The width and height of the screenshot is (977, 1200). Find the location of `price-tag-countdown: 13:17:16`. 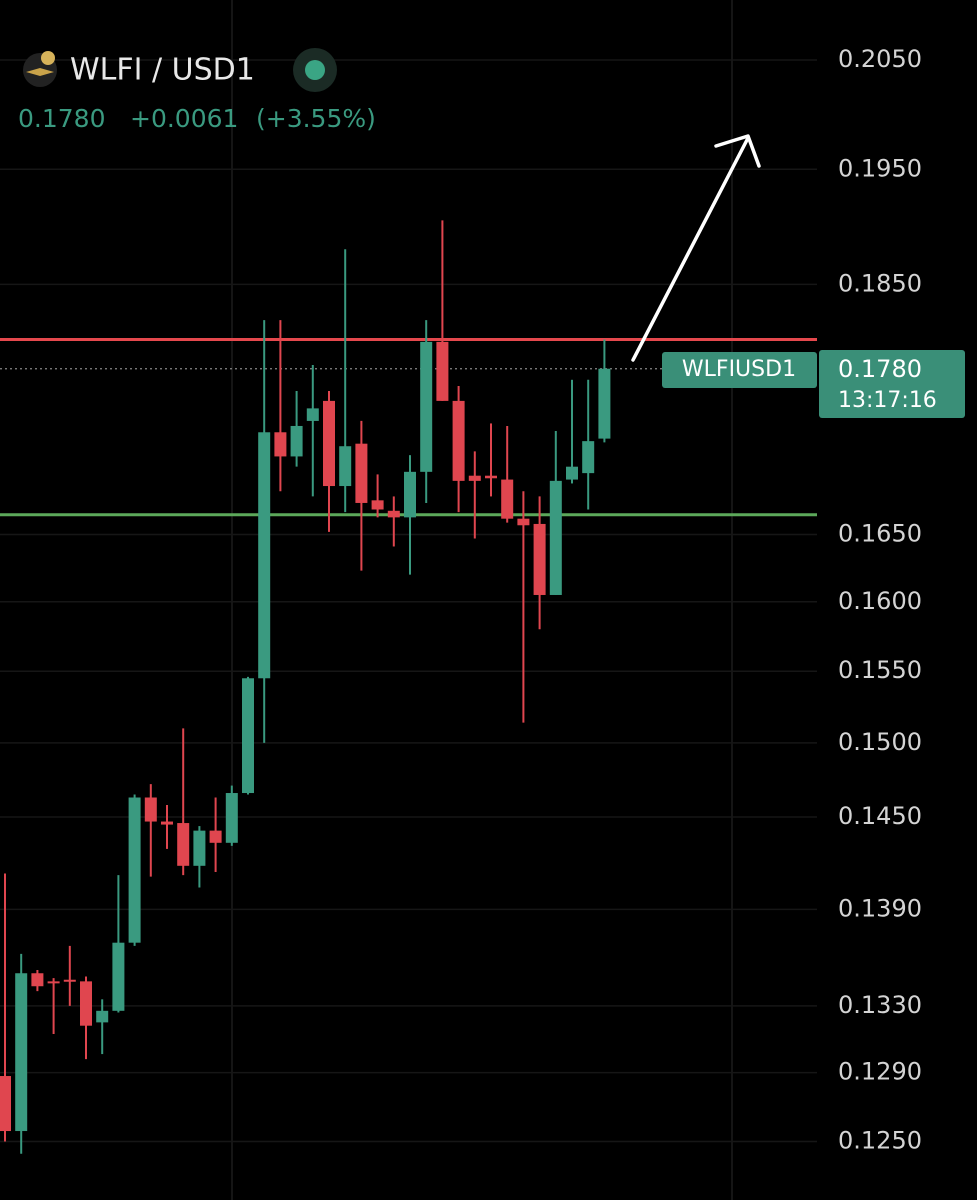

price-tag-countdown: 13:17:16 is located at coordinates (887, 400).